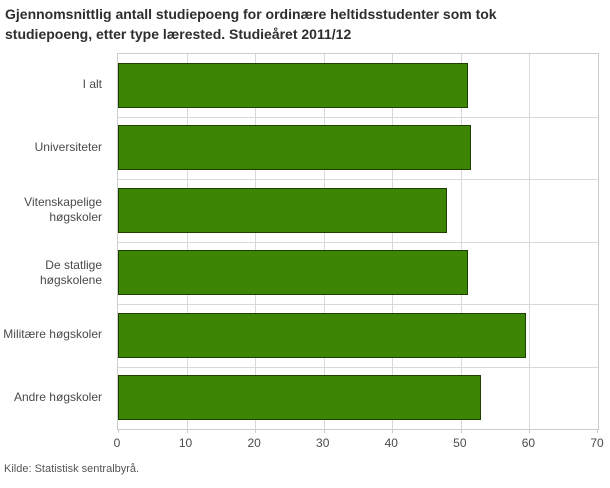  Describe the element at coordinates (460, 443) in the screenshot. I see `x-axis-tick-label: 50` at that location.